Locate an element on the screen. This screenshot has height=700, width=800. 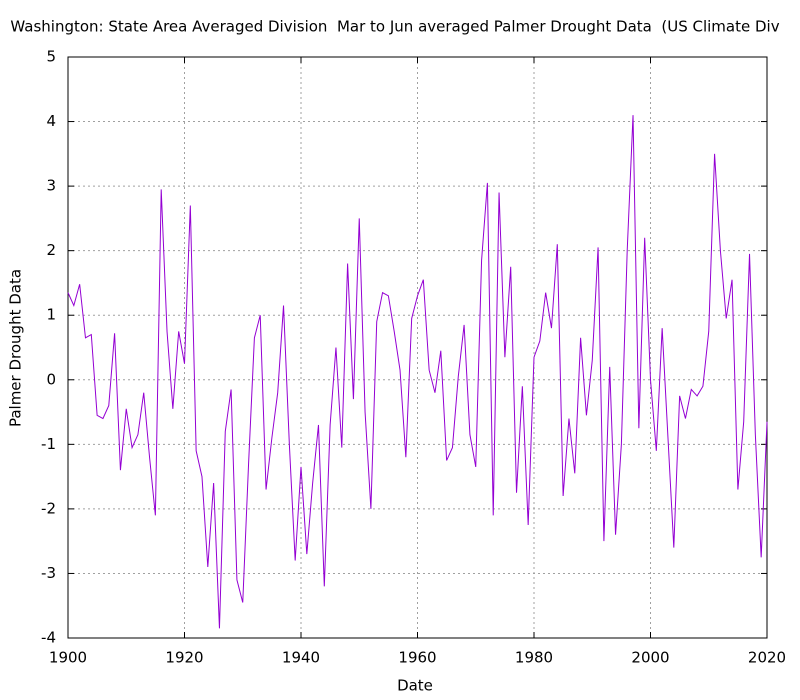
y-tick-label: 5 is located at coordinates (51, 57).